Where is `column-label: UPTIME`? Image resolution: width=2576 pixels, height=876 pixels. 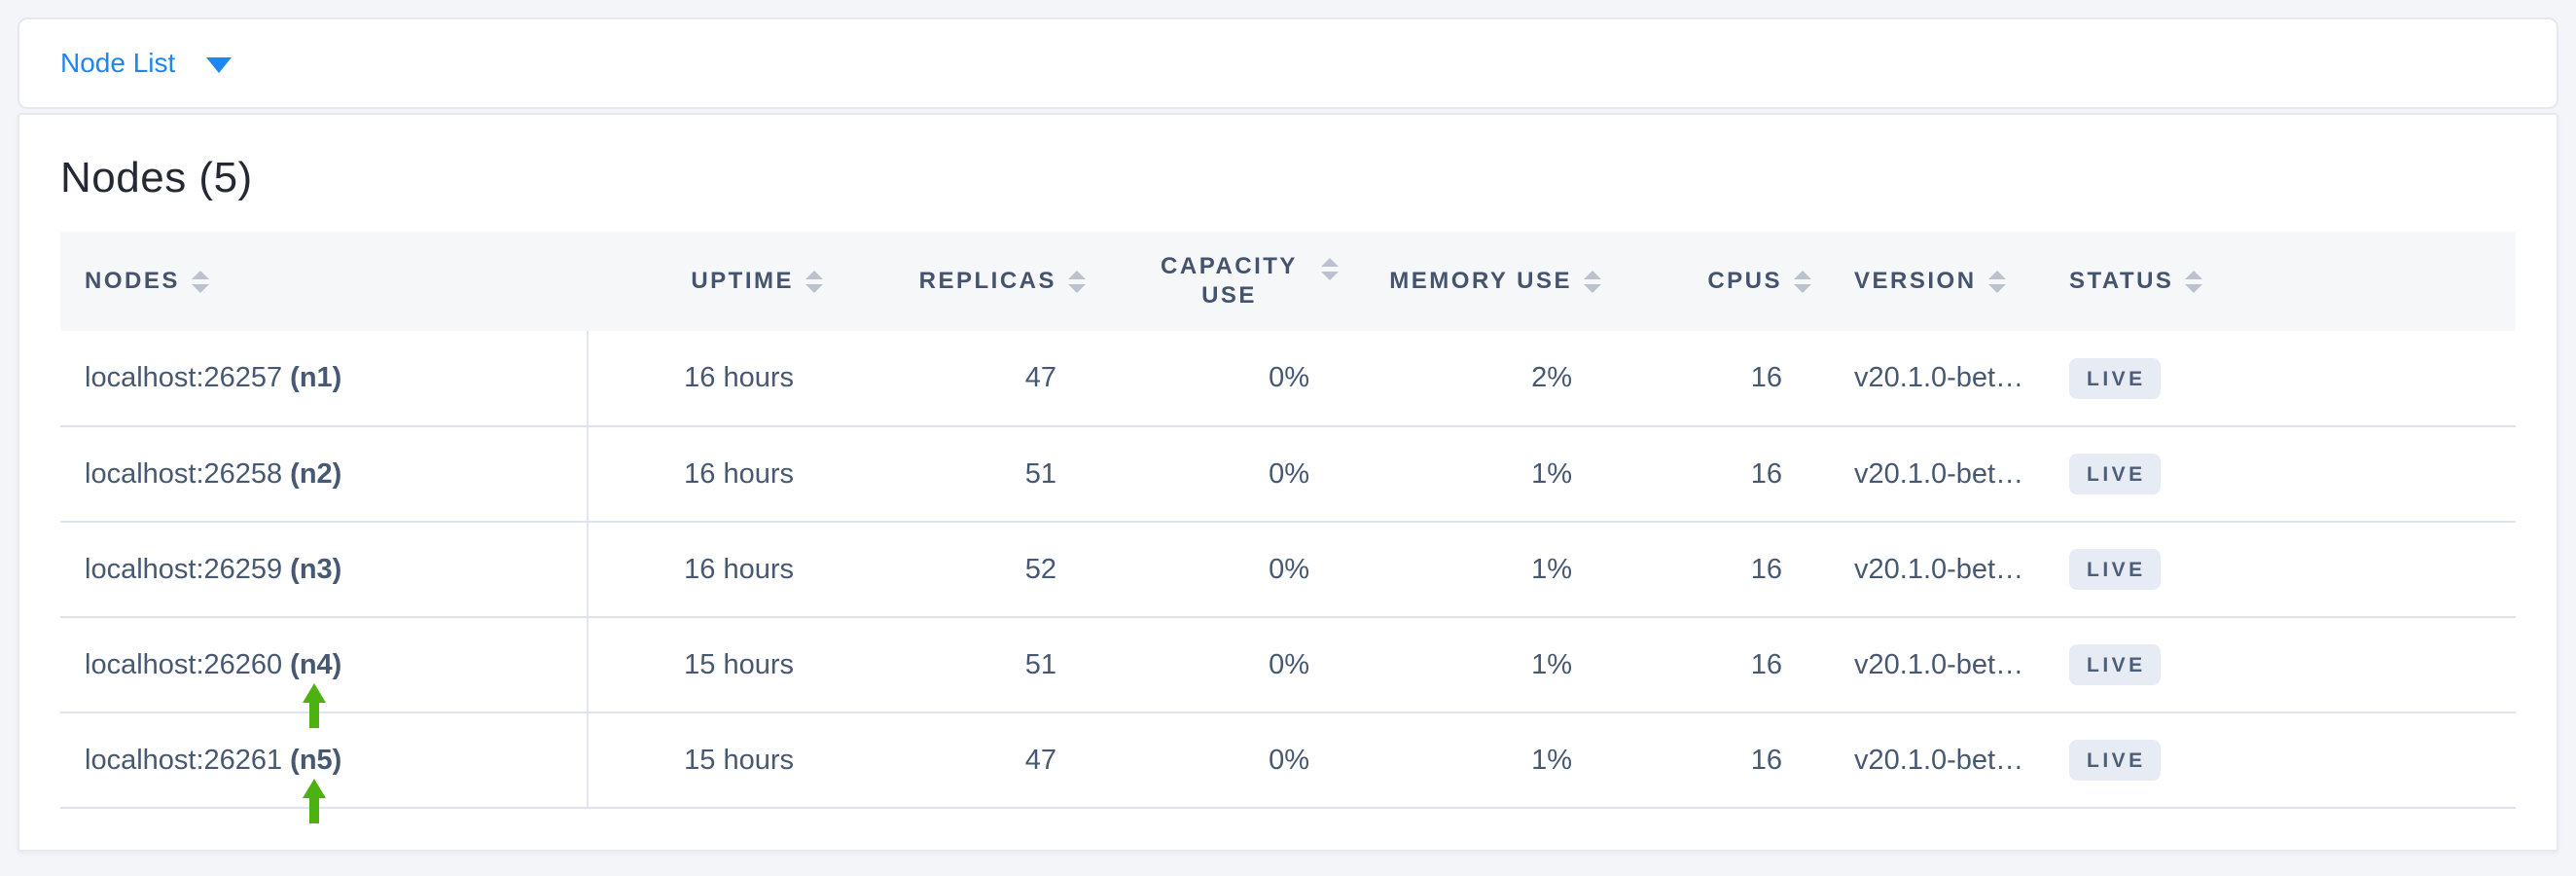
column-label: UPTIME is located at coordinates (742, 281).